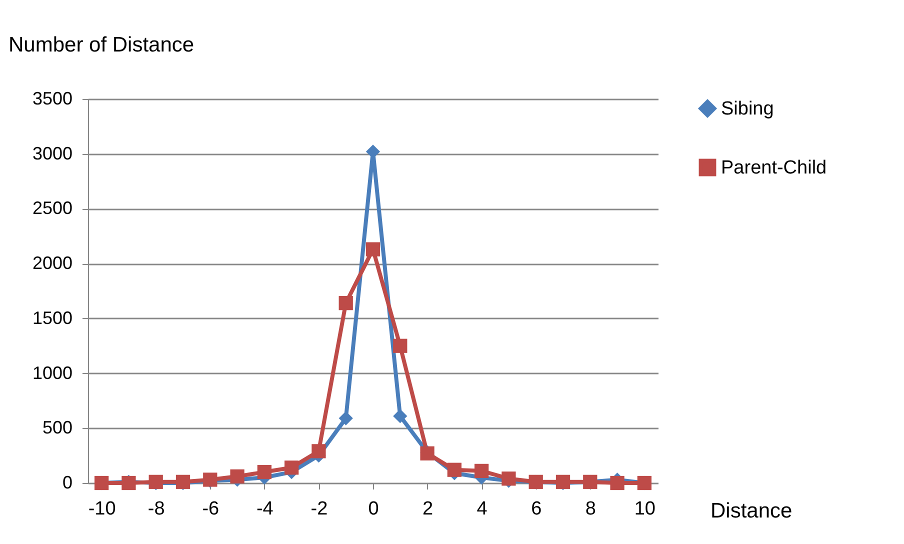 Image resolution: width=904 pixels, height=544 pixels. Describe the element at coordinates (645, 509) in the screenshot. I see `x-tick-label: 10` at that location.